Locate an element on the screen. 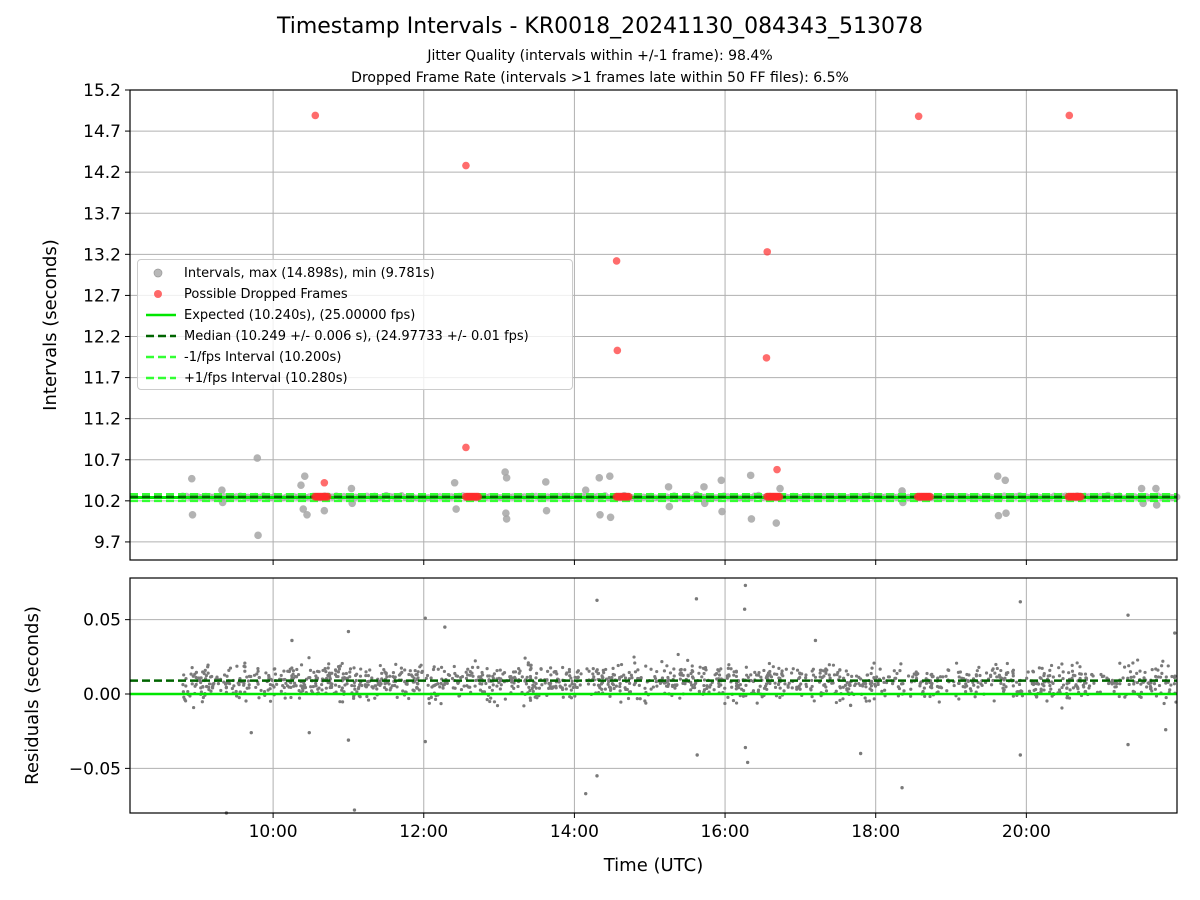 The image size is (1200, 900). top-ytick-label: 10.2 is located at coordinates (102, 502).